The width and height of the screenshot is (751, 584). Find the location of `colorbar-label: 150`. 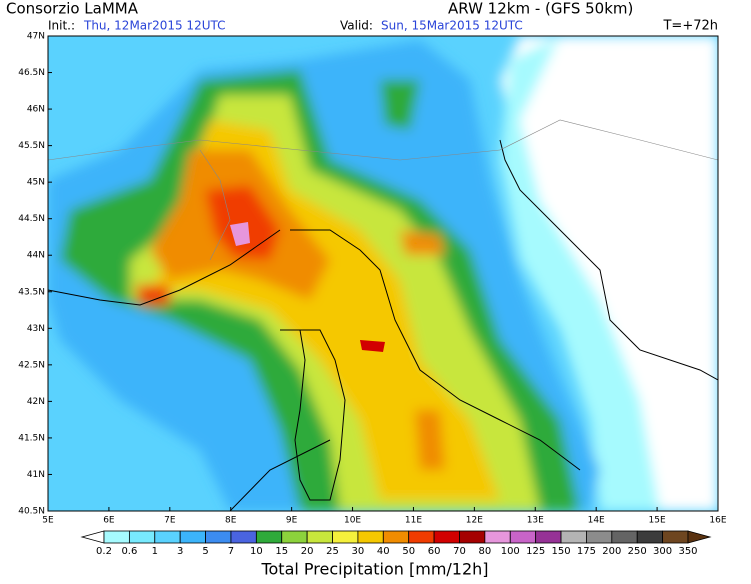

colorbar-label: 150 is located at coordinates (560, 551).